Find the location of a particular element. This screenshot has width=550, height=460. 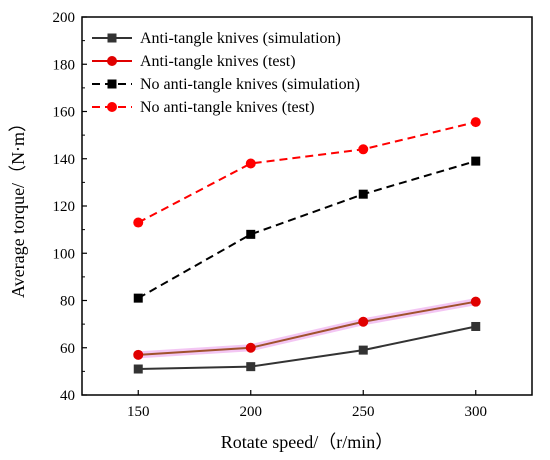

y-tick-label: 40 is located at coordinates (67, 396).